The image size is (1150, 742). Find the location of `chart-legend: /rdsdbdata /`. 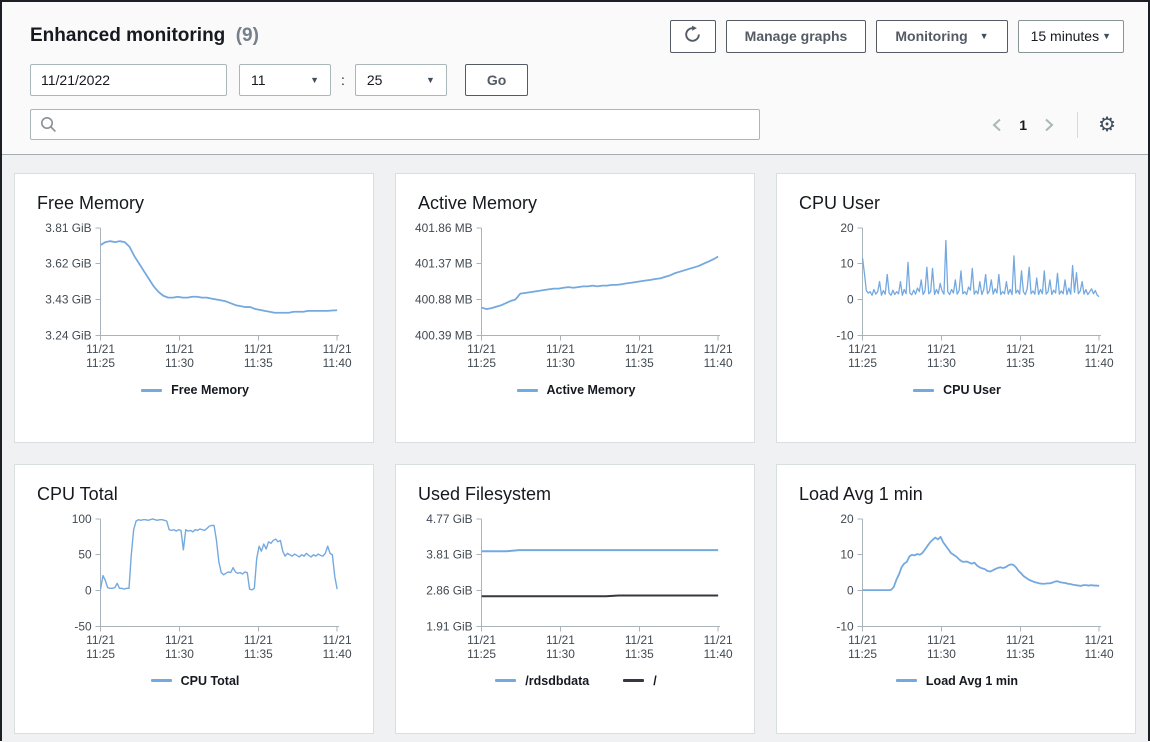

chart-legend: /rdsdbdata / is located at coordinates (576, 681).